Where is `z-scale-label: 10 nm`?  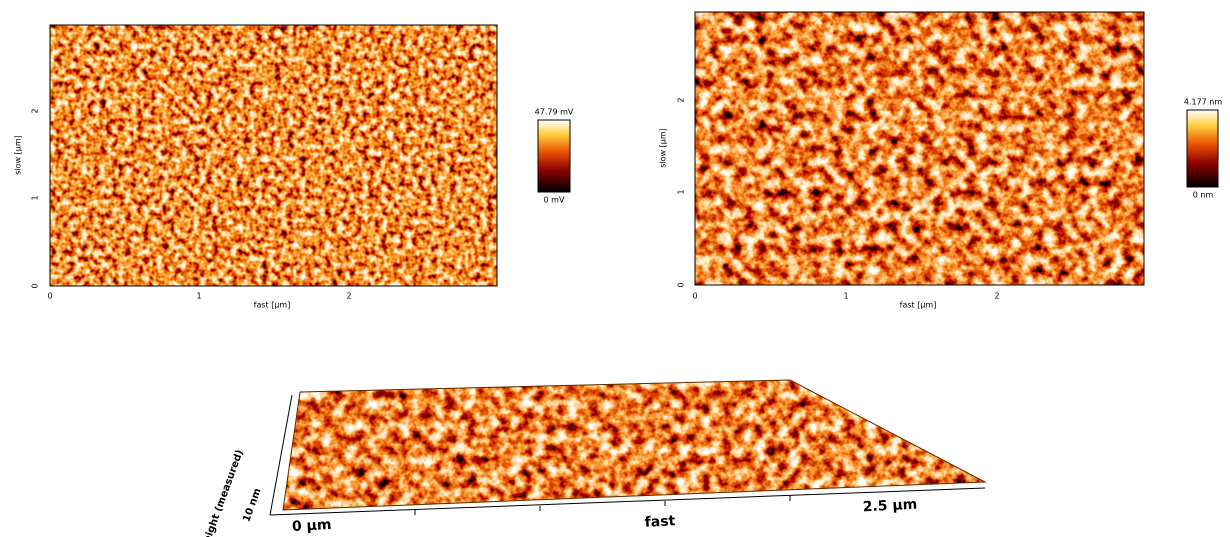
z-scale-label: 10 nm is located at coordinates (252, 505).